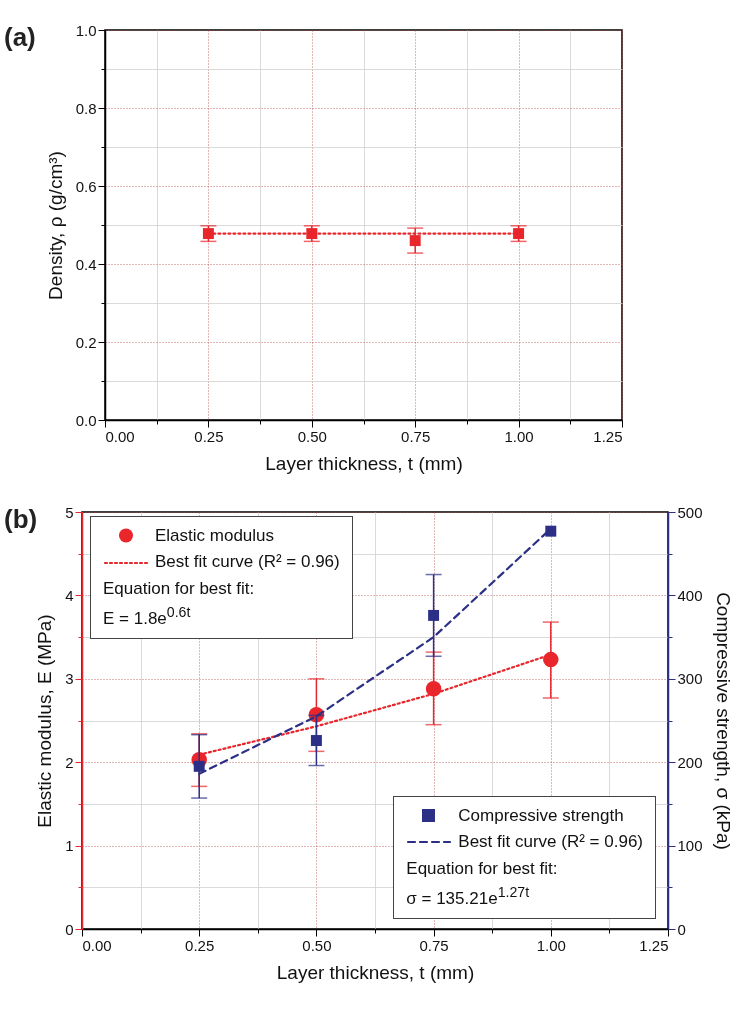 This screenshot has width=740, height=1030. Describe the element at coordinates (690, 595) in the screenshot. I see `y2-tick-label: 400` at that location.